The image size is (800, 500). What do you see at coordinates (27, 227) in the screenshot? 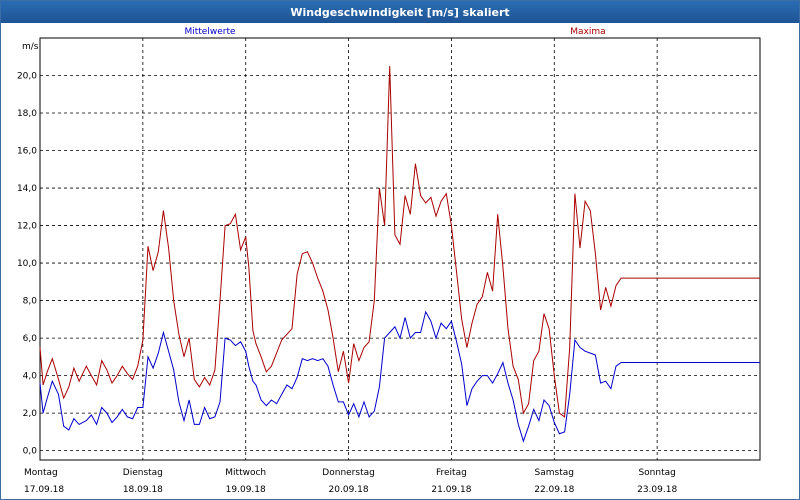
I see `y-tick-label: 12,0` at bounding box center [27, 227].